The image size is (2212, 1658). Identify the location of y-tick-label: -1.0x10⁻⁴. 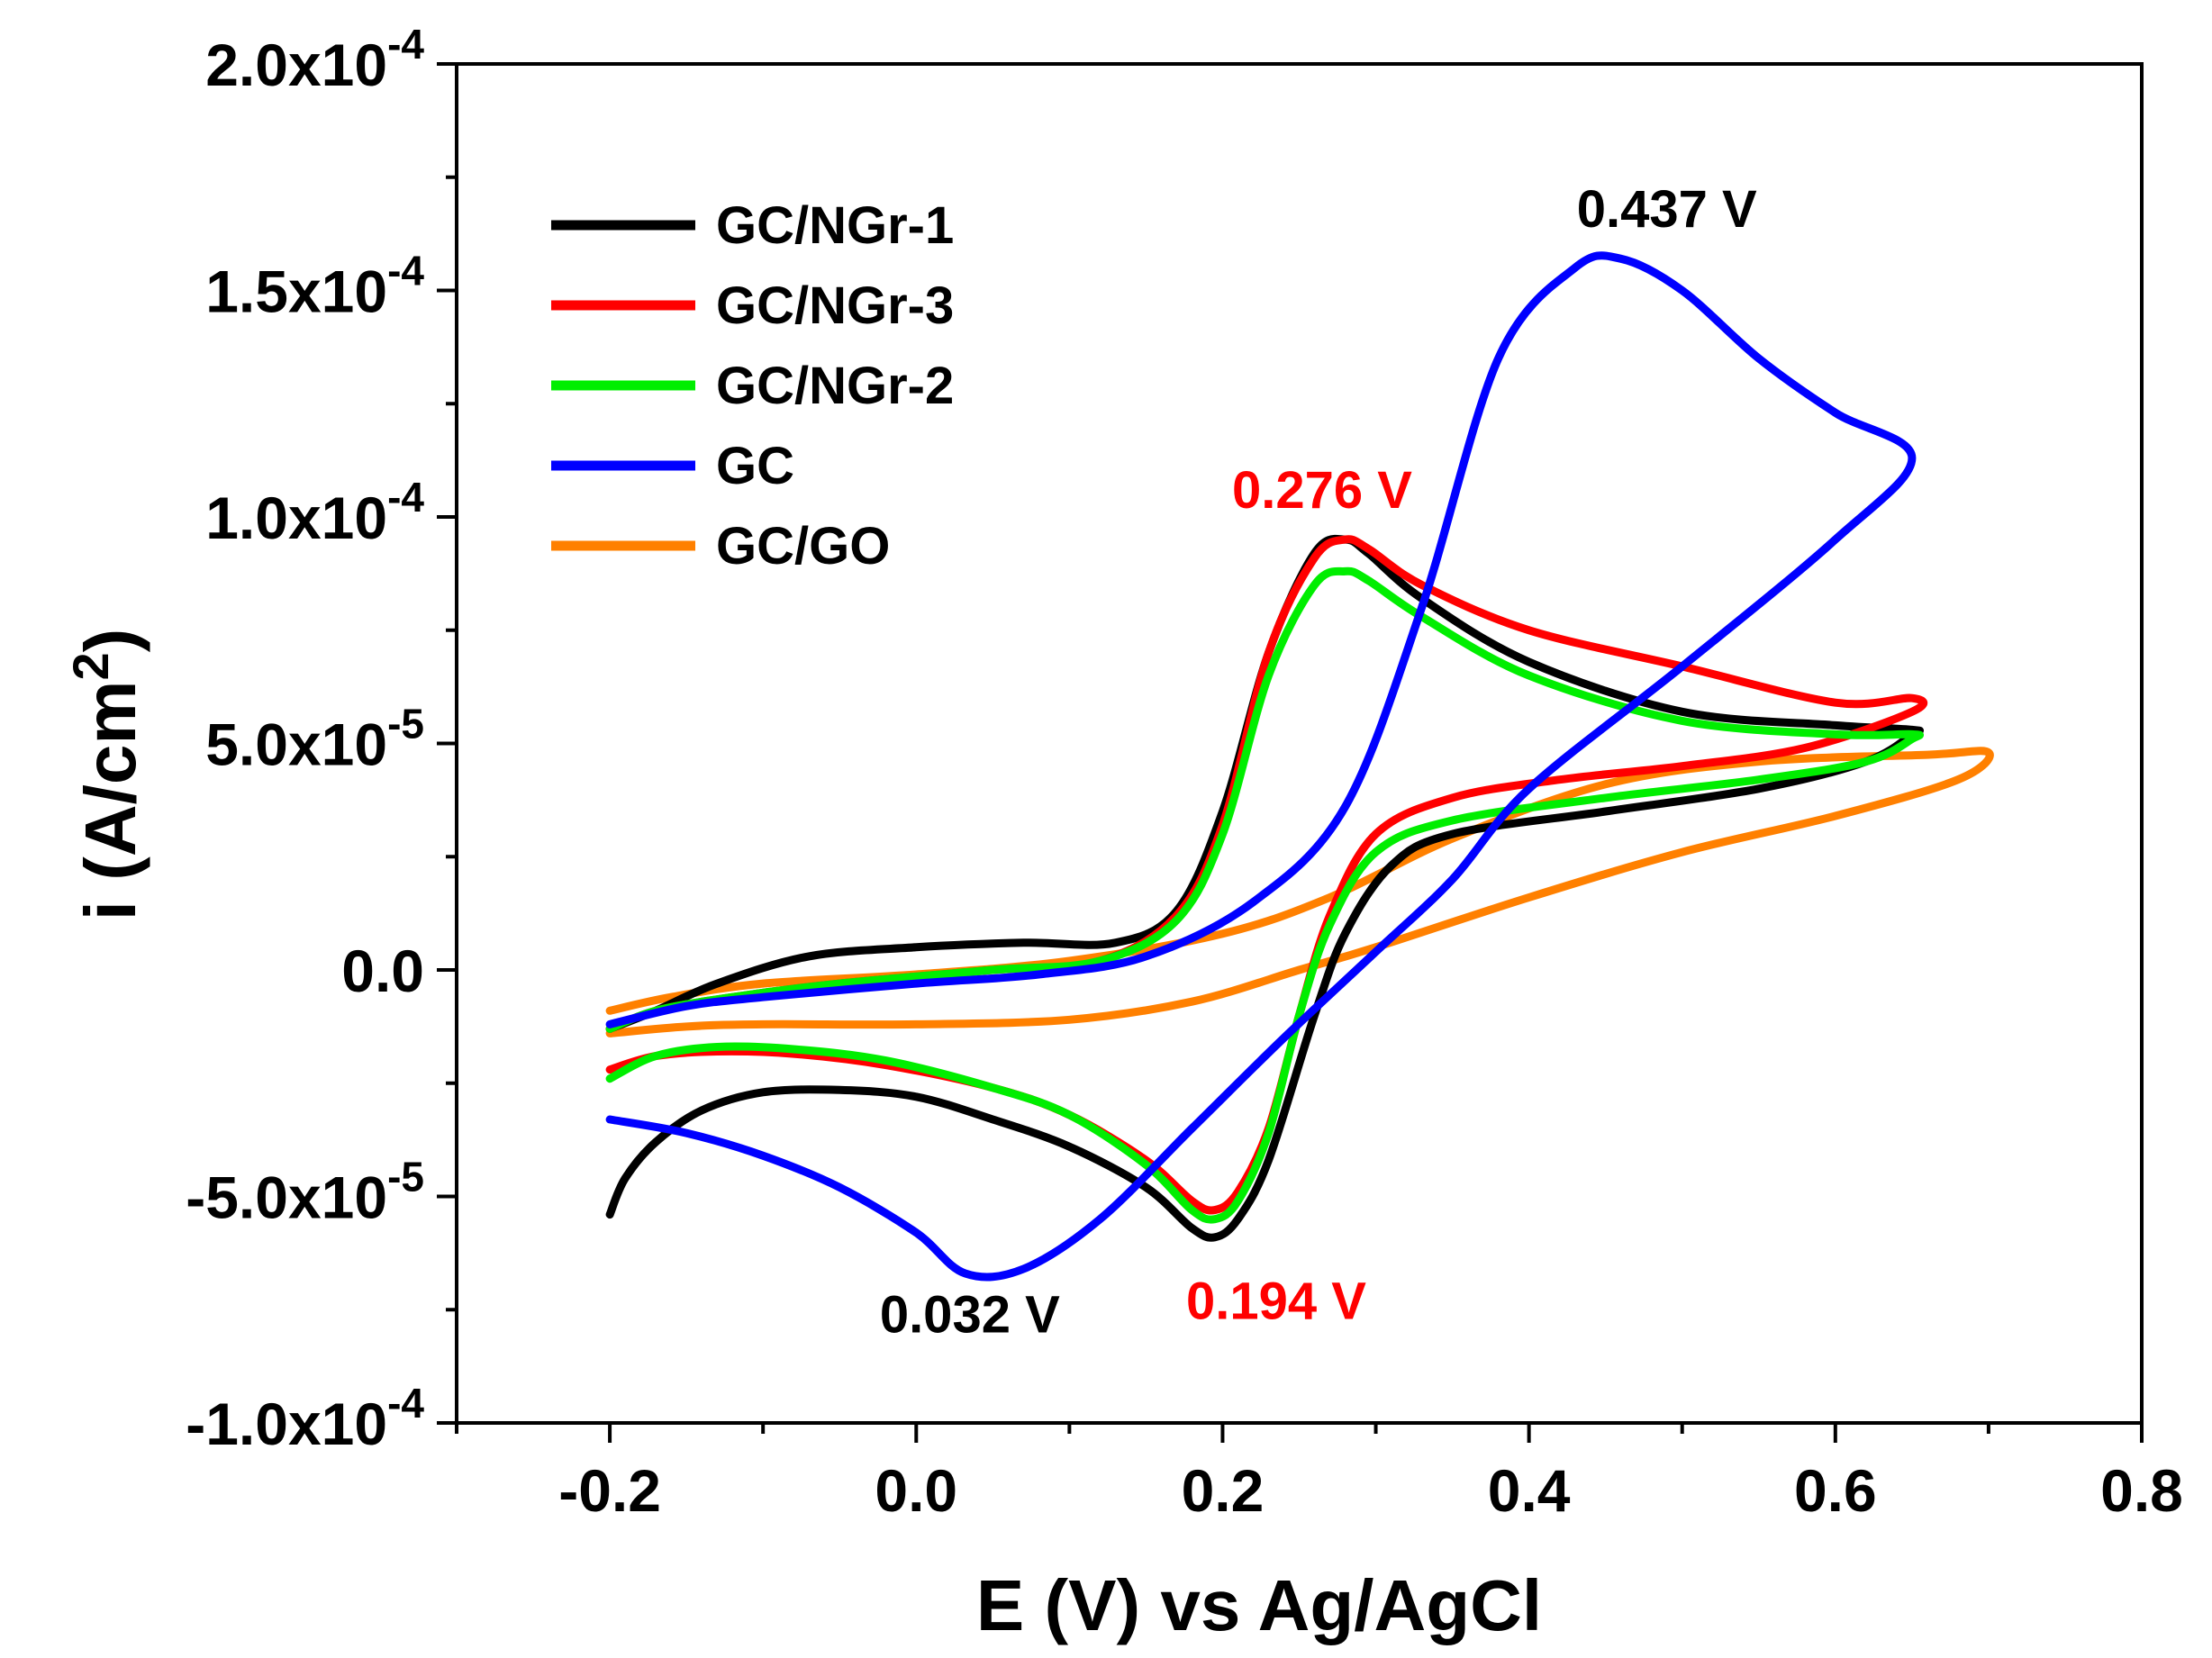
(305, 1418).